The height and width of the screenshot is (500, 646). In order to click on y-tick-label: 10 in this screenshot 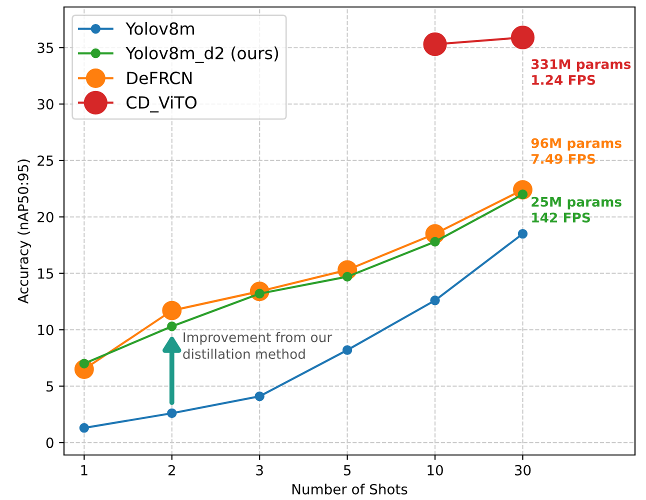, I will do `click(46, 330)`.